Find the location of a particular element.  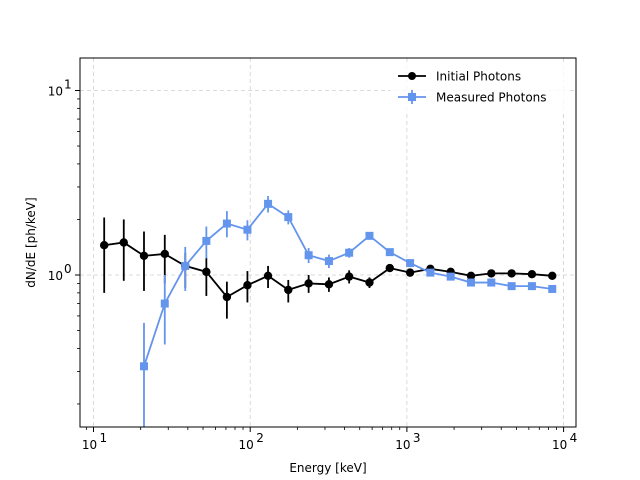

legend-item-initial: Initial Photons is located at coordinates (459, 77).